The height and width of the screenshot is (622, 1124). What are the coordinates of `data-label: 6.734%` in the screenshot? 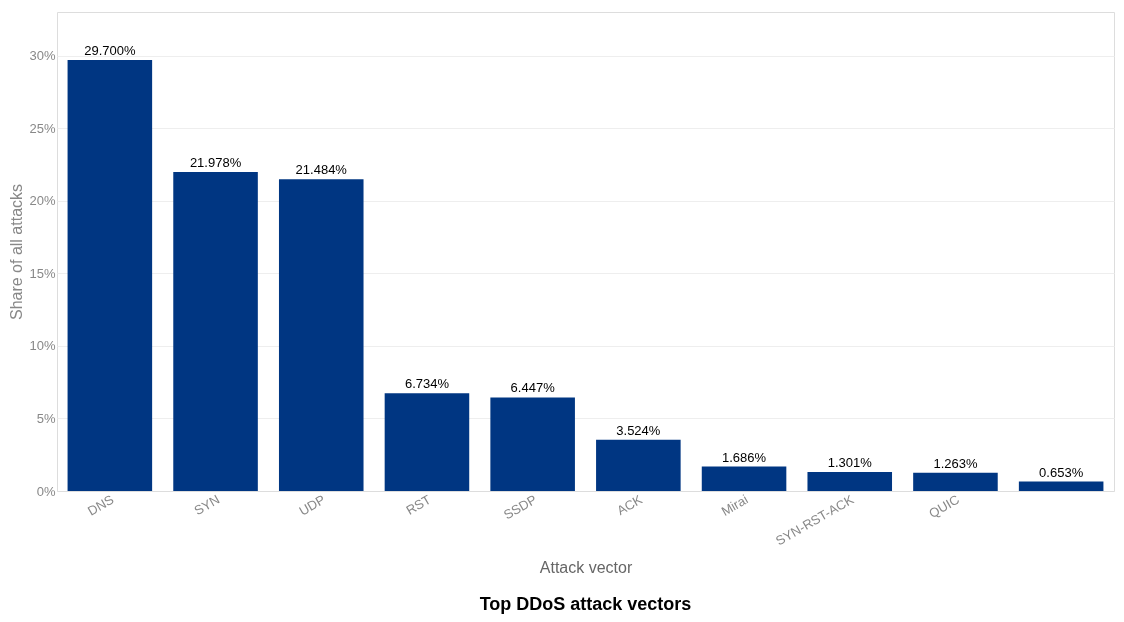 It's located at (427, 384).